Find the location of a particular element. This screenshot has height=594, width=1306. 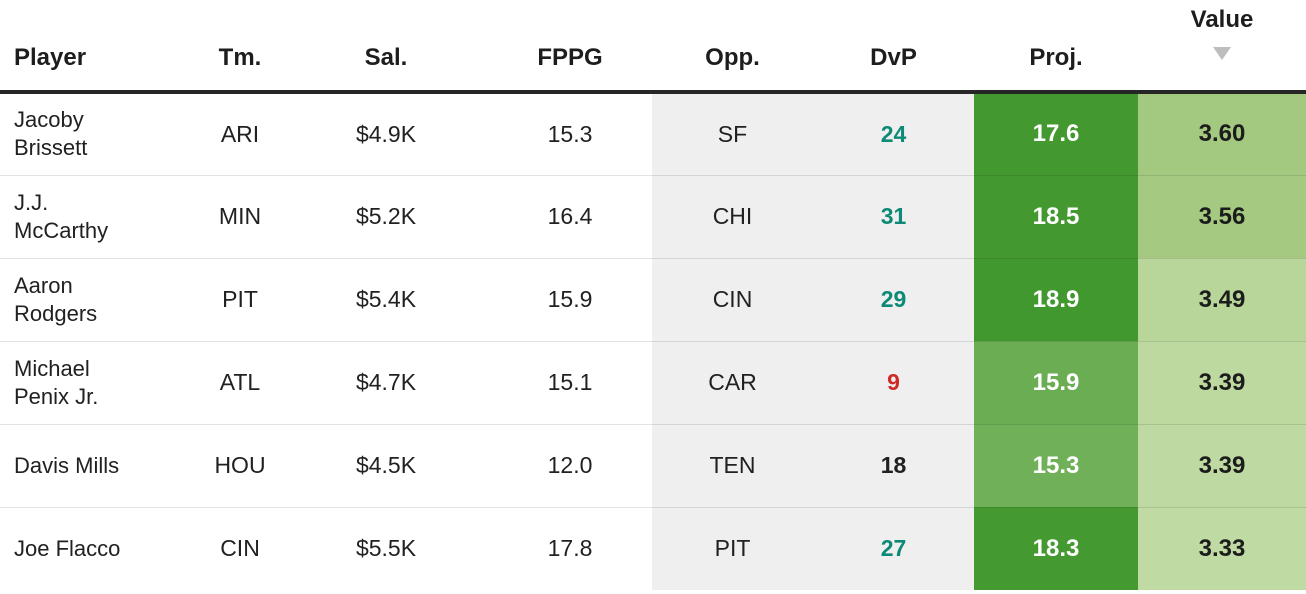

team-cell: HOU is located at coordinates (240, 465).